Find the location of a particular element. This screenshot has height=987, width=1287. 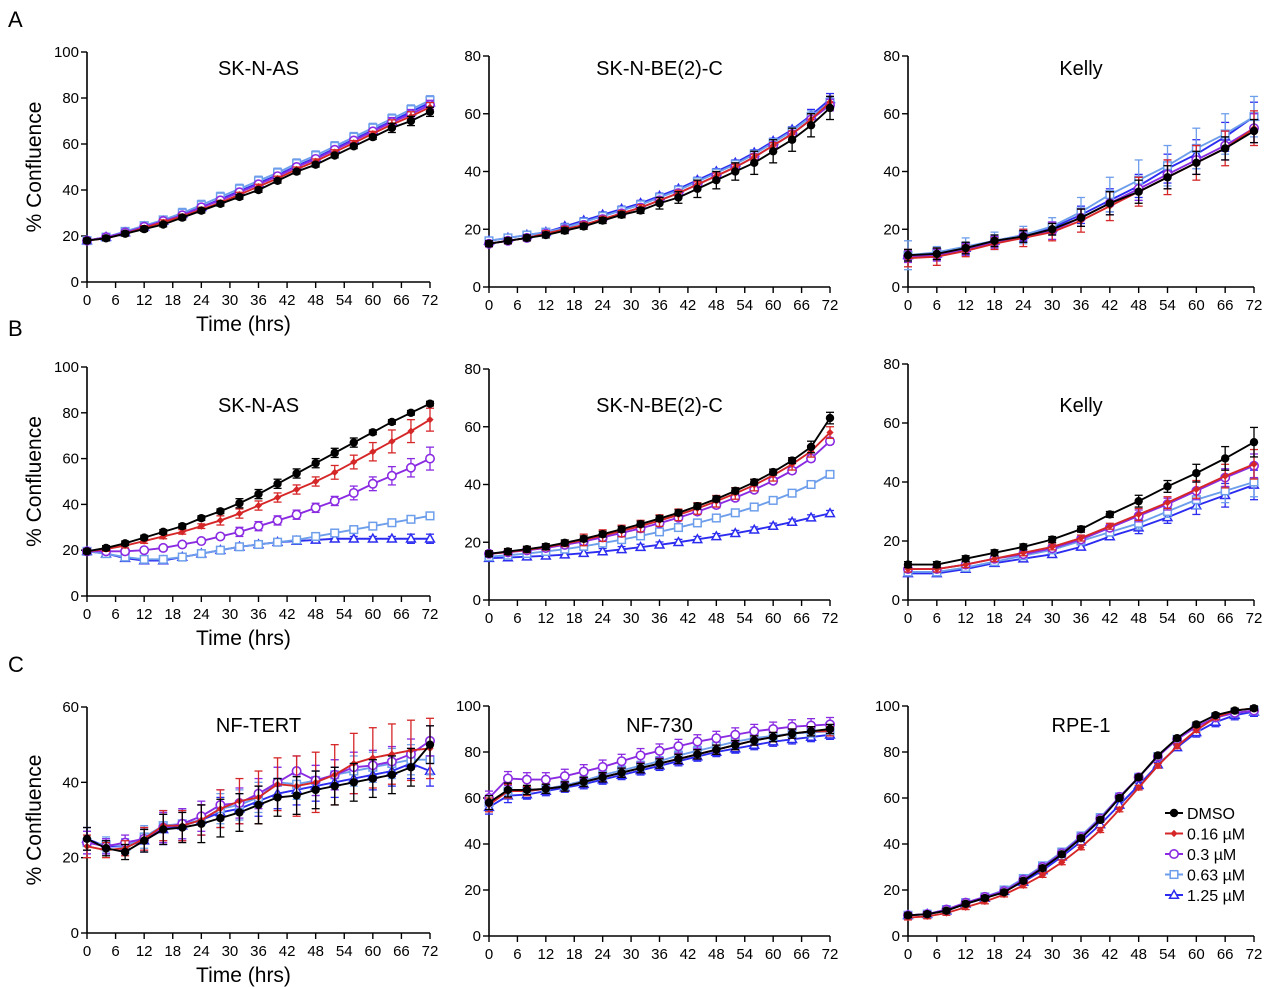

series-0-16-m is located at coordinates (659, 171).